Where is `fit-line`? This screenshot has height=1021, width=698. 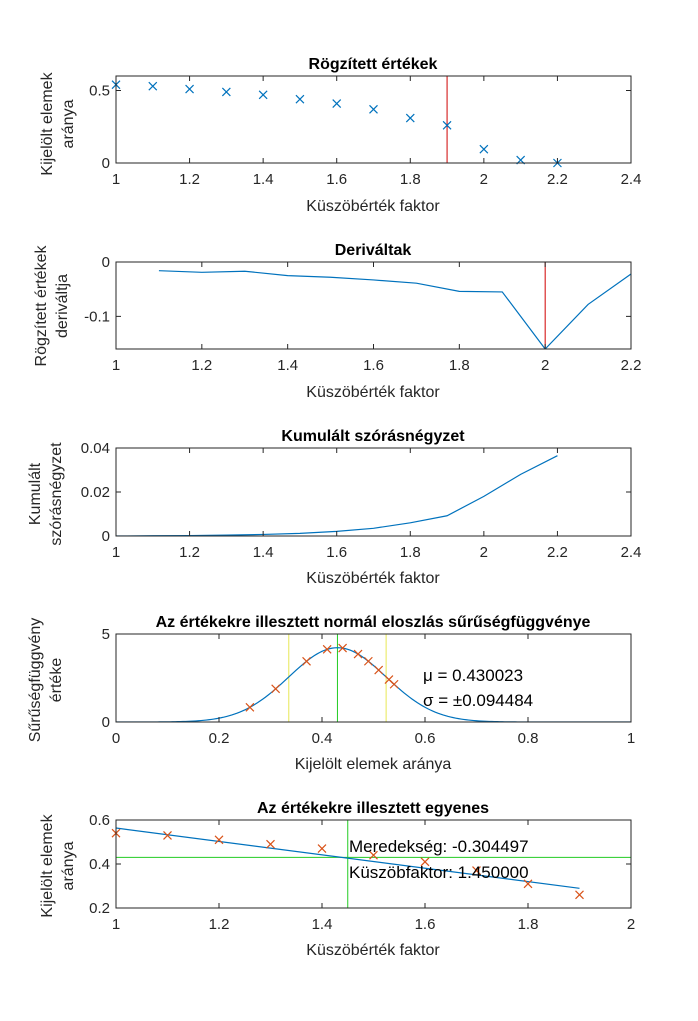
fit-line is located at coordinates (348, 858).